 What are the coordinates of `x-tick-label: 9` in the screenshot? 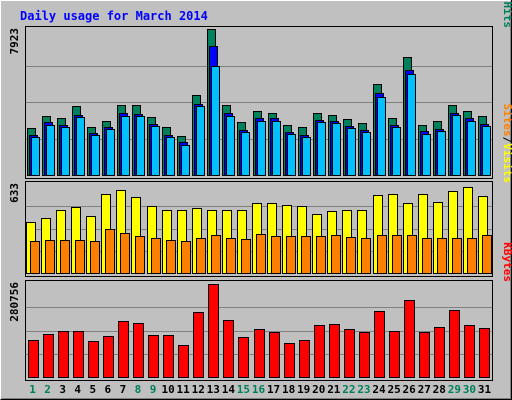 It's located at (153, 389).